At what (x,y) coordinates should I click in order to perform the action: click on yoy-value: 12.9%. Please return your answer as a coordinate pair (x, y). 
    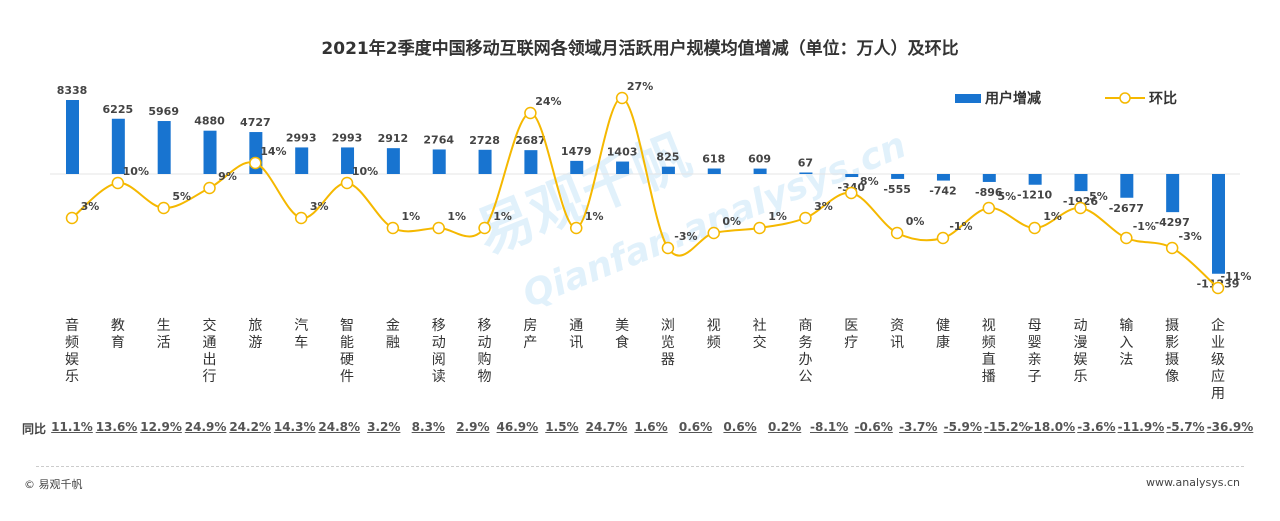
    Looking at the image, I should click on (161, 427).